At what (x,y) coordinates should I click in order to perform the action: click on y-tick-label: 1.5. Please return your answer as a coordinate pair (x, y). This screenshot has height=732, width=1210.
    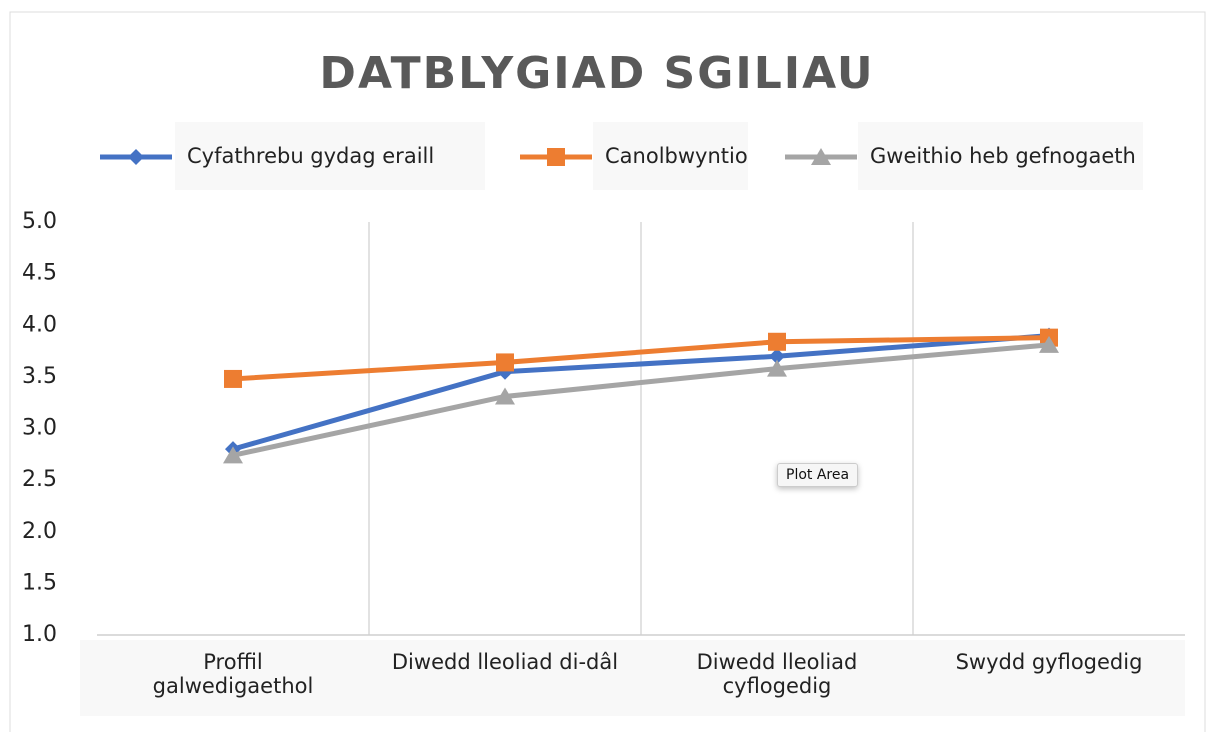
    Looking at the image, I should click on (39, 582).